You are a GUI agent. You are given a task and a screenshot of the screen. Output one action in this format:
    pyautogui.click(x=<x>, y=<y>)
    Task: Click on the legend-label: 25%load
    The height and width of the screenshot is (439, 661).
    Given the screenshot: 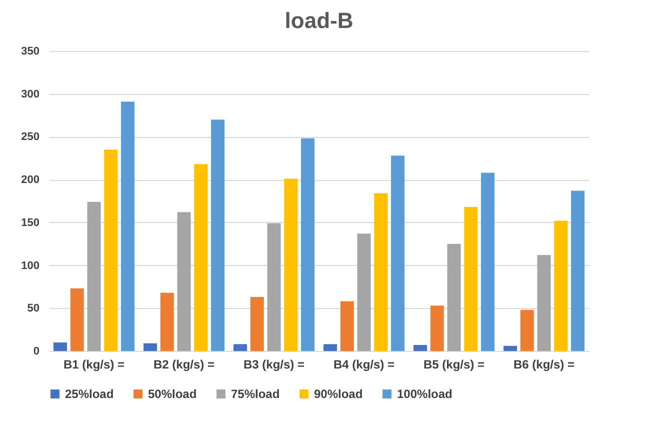 What is the action you would take?
    pyautogui.click(x=89, y=394)
    